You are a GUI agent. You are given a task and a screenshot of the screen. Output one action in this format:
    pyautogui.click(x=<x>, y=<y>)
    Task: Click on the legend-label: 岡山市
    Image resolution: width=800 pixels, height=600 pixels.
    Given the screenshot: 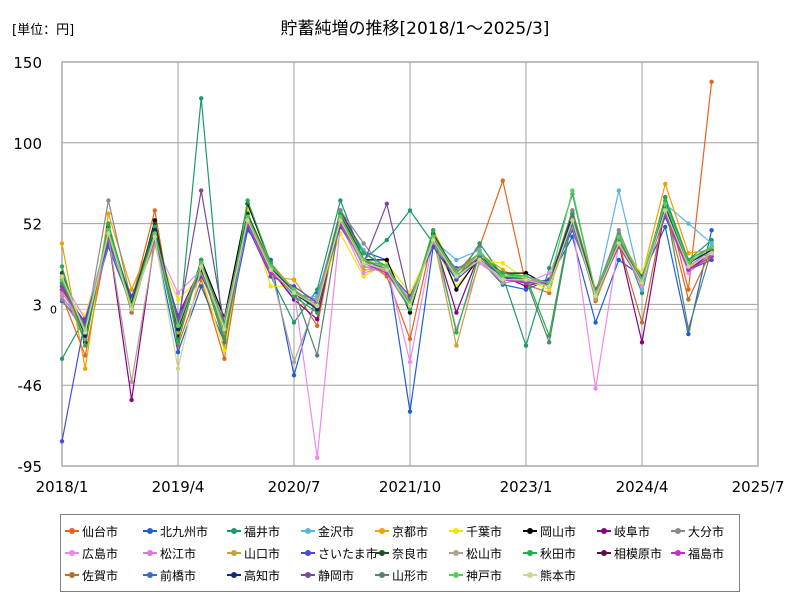 What is the action you would take?
    pyautogui.click(x=558, y=531)
    